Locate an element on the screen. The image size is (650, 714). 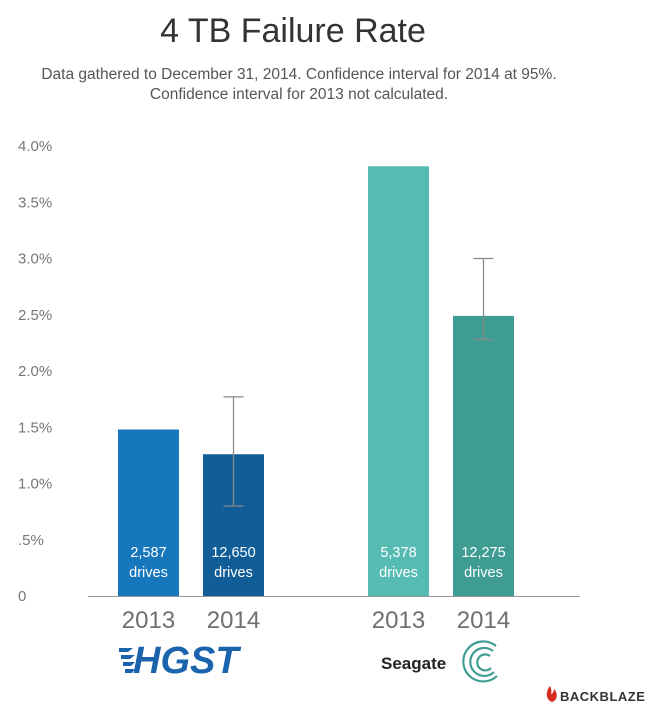
y-tick-label: 0 is located at coordinates (22, 596).